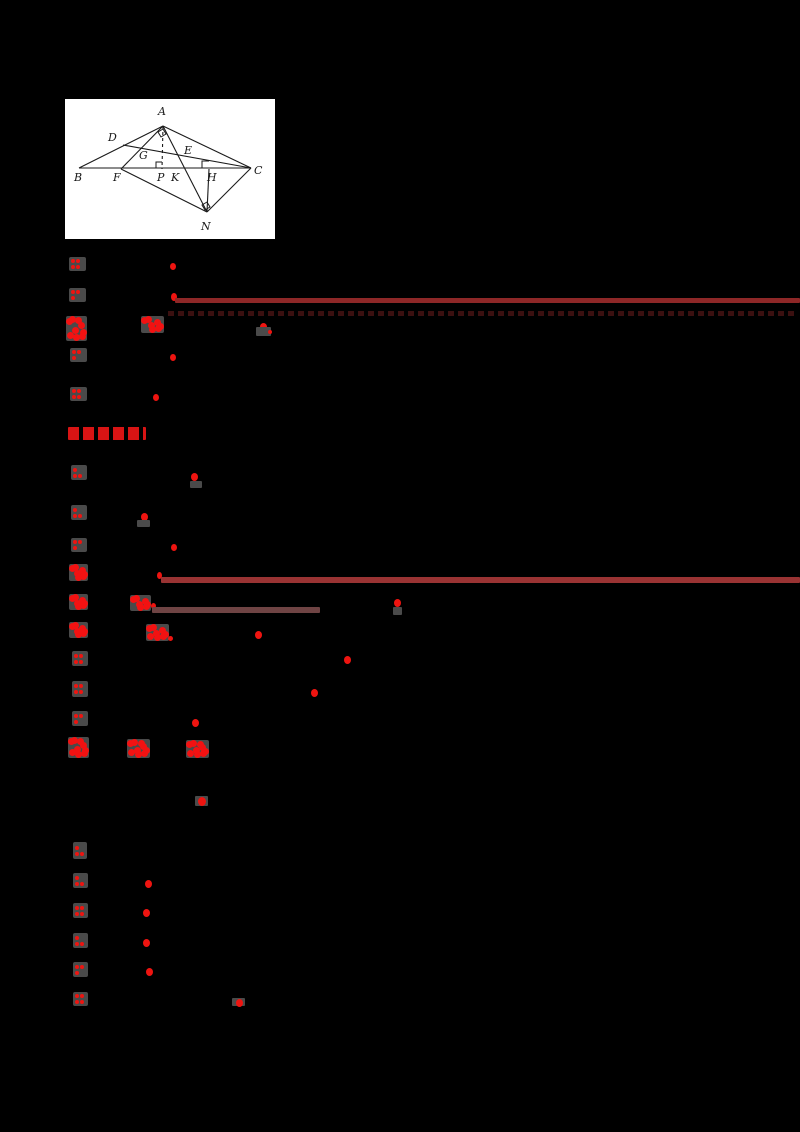 This screenshot has width=800, height=1132. Describe the element at coordinates (481, 313) in the screenshot. I see `faint-row` at that location.